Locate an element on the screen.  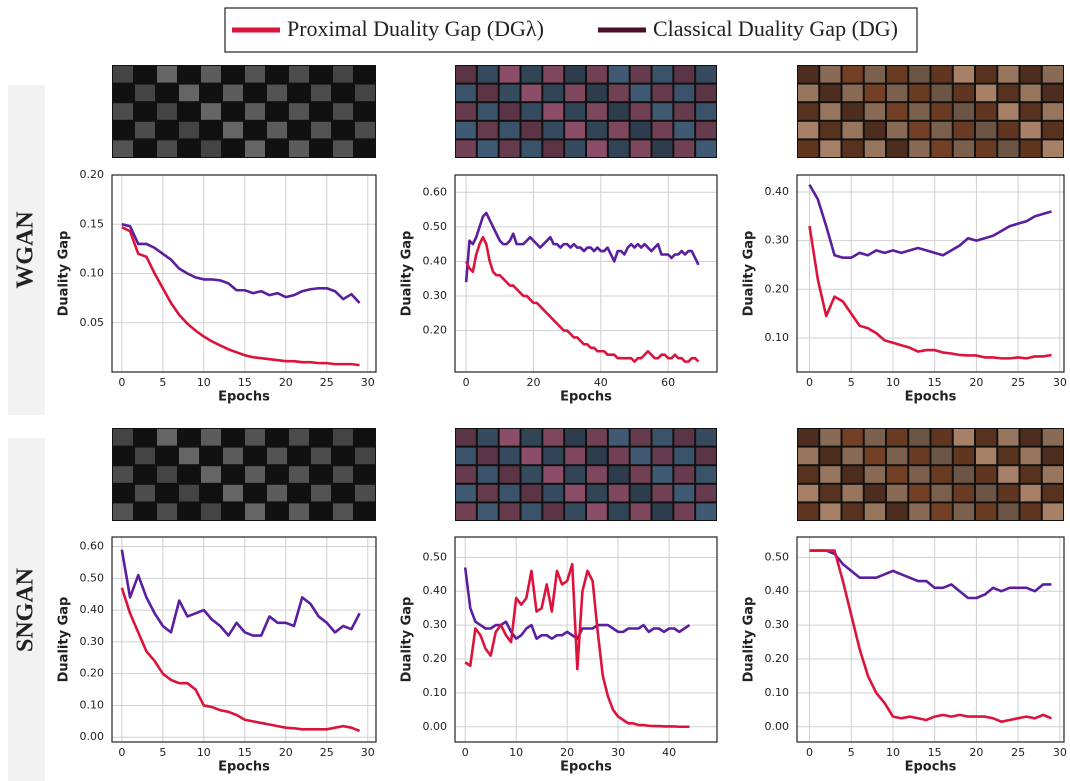
x-tick-label: 25 is located at coordinates (1018, 752).